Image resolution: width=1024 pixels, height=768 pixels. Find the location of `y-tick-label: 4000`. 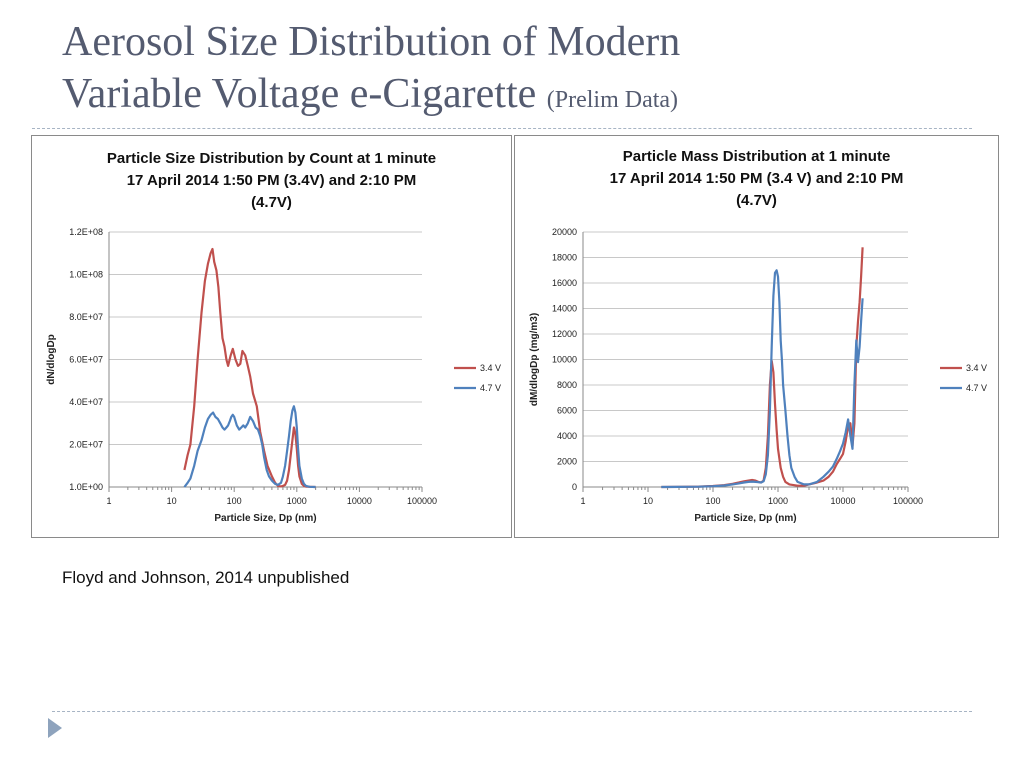

y-tick-label: 4000 is located at coordinates (567, 436).